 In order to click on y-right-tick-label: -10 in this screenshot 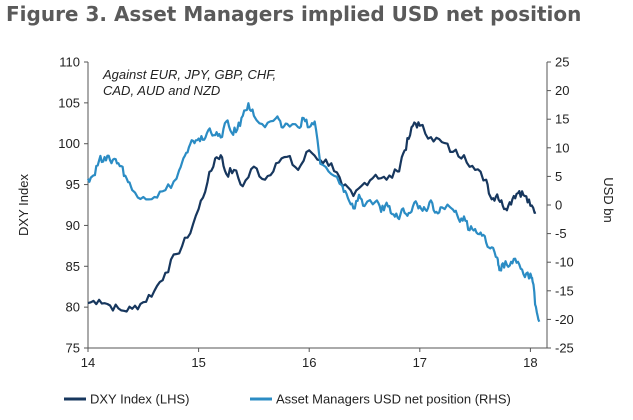, I will do `click(564, 262)`.